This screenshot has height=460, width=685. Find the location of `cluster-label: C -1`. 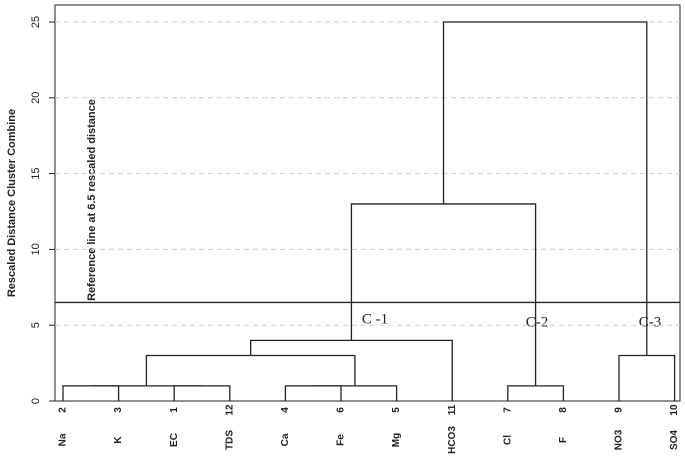

cluster-label: C -1 is located at coordinates (375, 319).